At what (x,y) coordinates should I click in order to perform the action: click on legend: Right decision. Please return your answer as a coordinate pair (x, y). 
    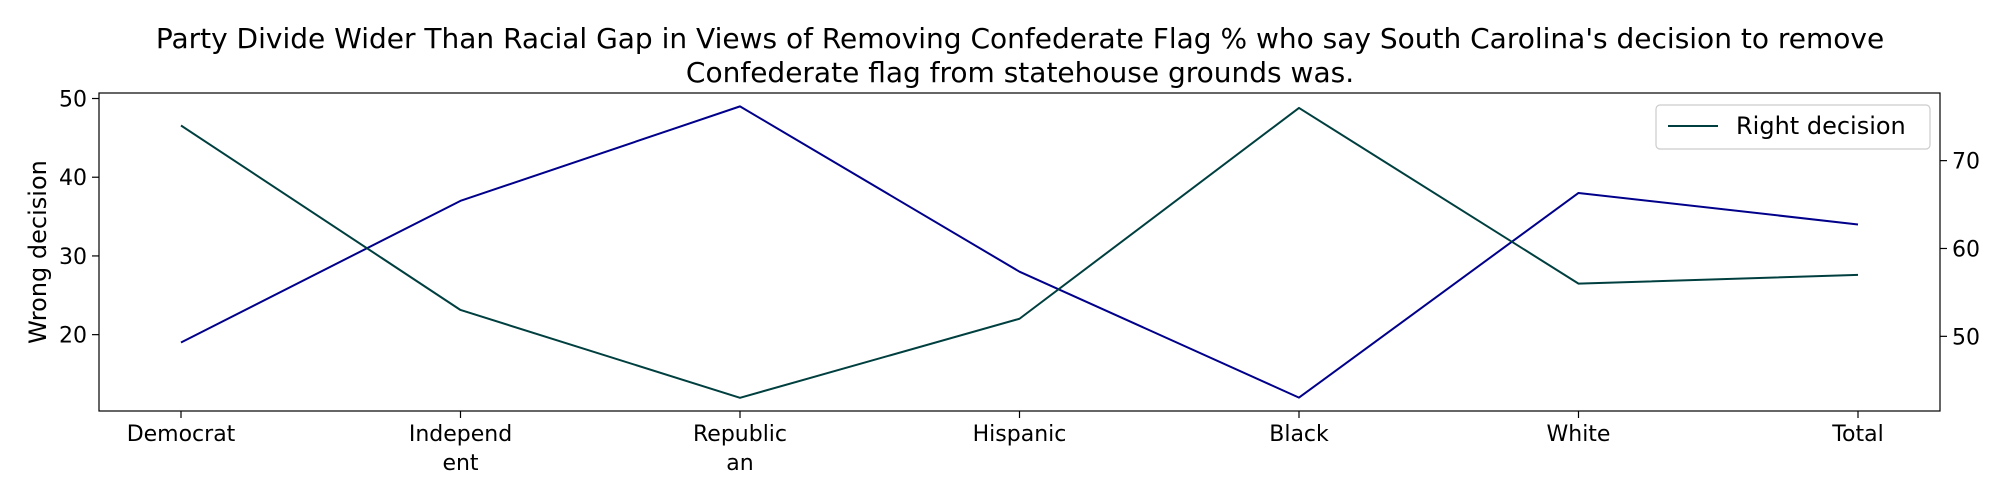
    Looking at the image, I should click on (1793, 127).